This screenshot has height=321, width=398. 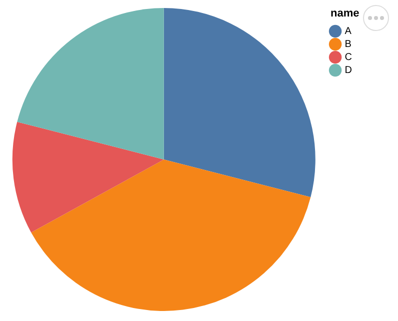 What do you see at coordinates (348, 31) in the screenshot?
I see `legend-label: A` at bounding box center [348, 31].